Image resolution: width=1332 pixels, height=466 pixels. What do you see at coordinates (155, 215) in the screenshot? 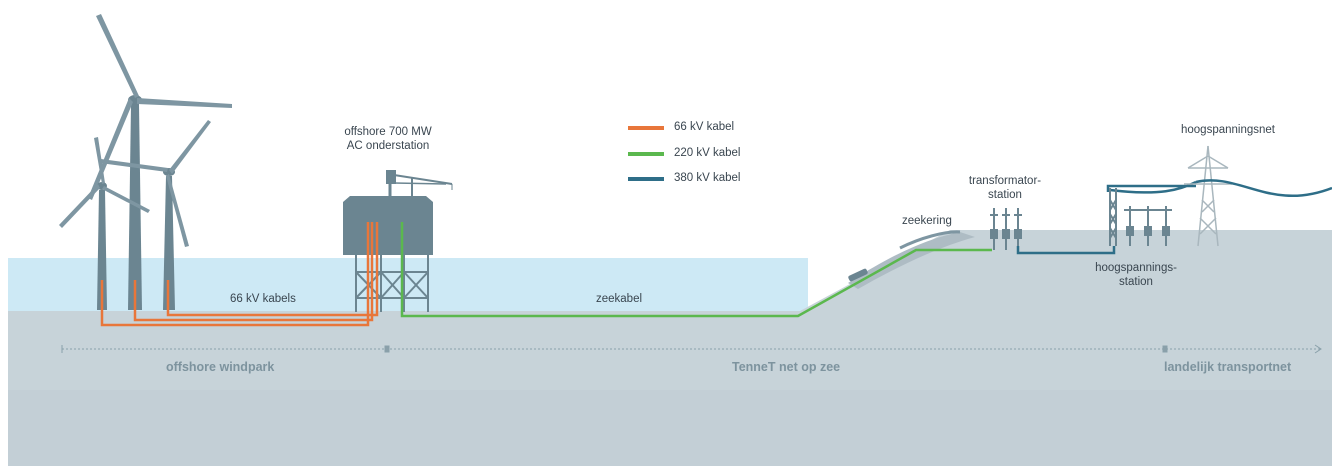
I see `wind-turbine-middle` at bounding box center [155, 215].